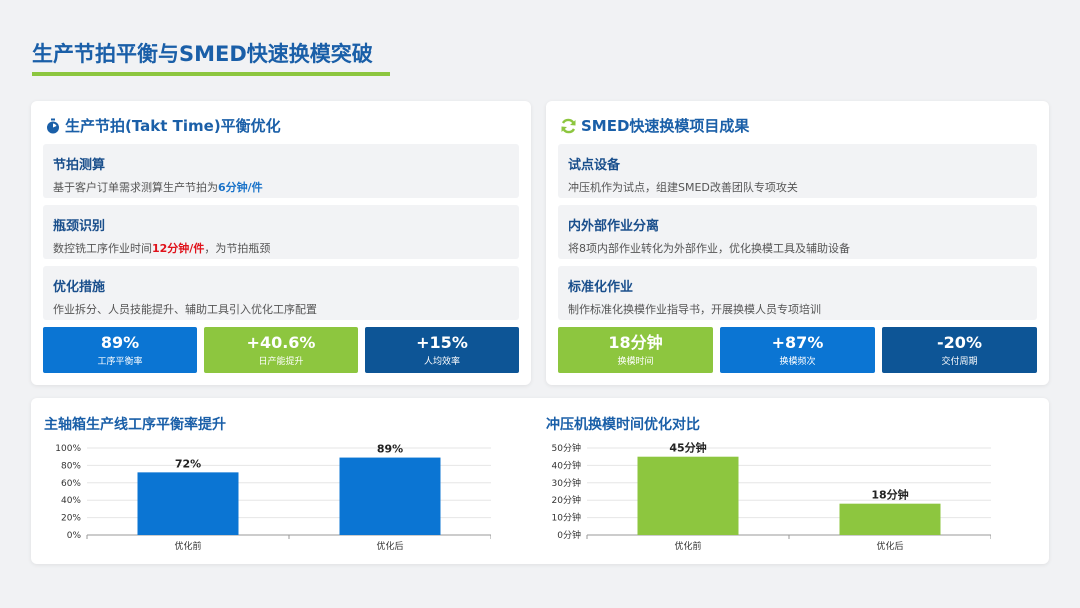  Describe the element at coordinates (635, 350) in the screenshot. I see `stat-changeover-time: 18分钟 换模时间` at that location.